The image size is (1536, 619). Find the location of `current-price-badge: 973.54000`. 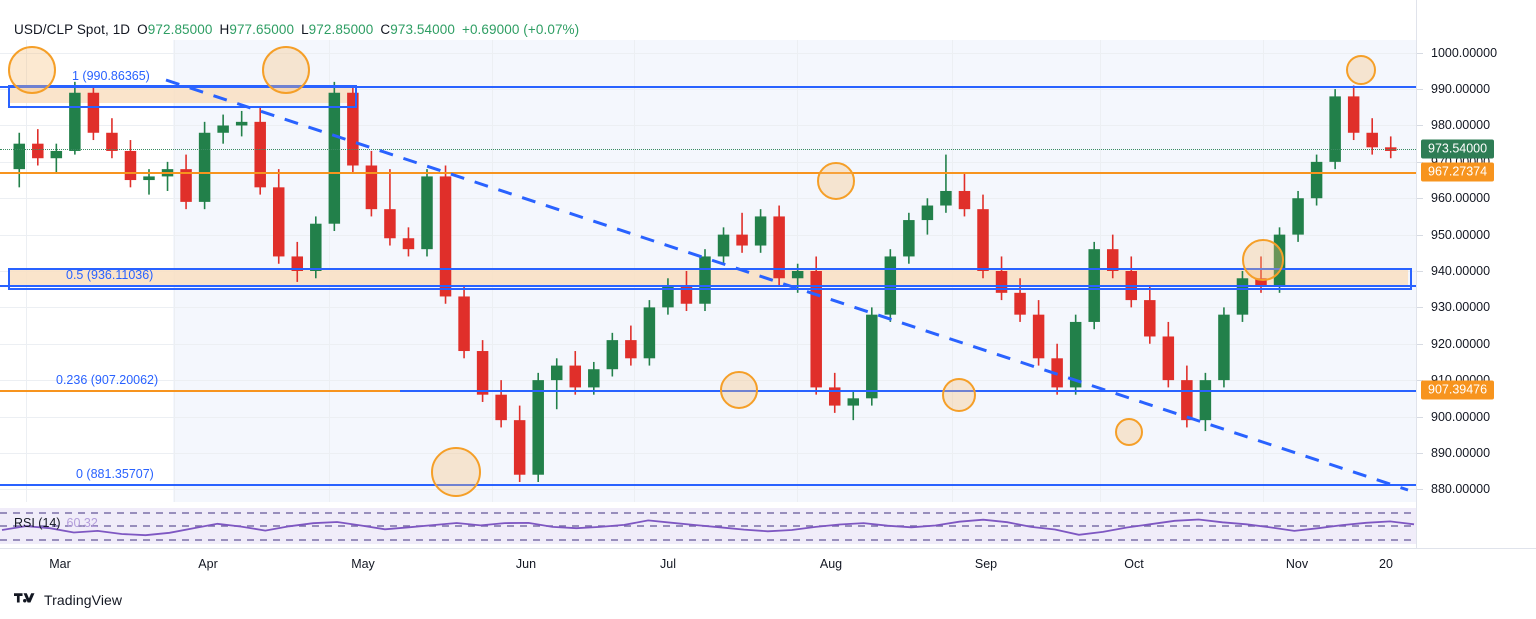

current-price-badge: 973.54000 is located at coordinates (1458, 149).